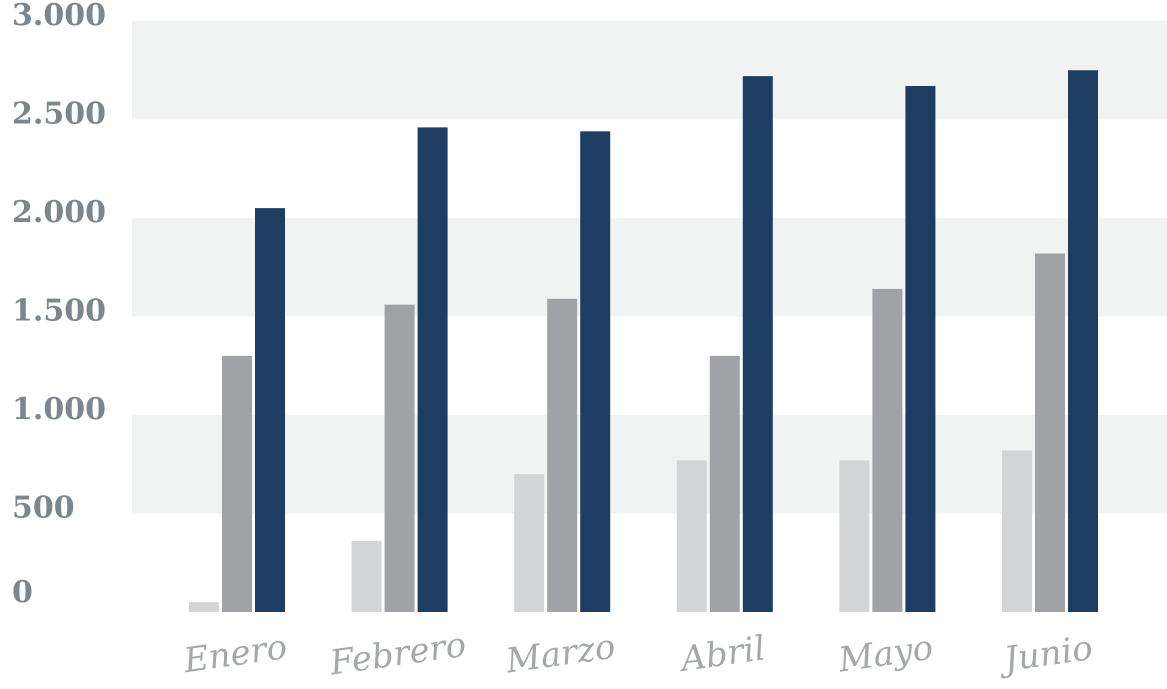  Describe the element at coordinates (560, 654) in the screenshot. I see `x-tick-label: Marzo` at that location.